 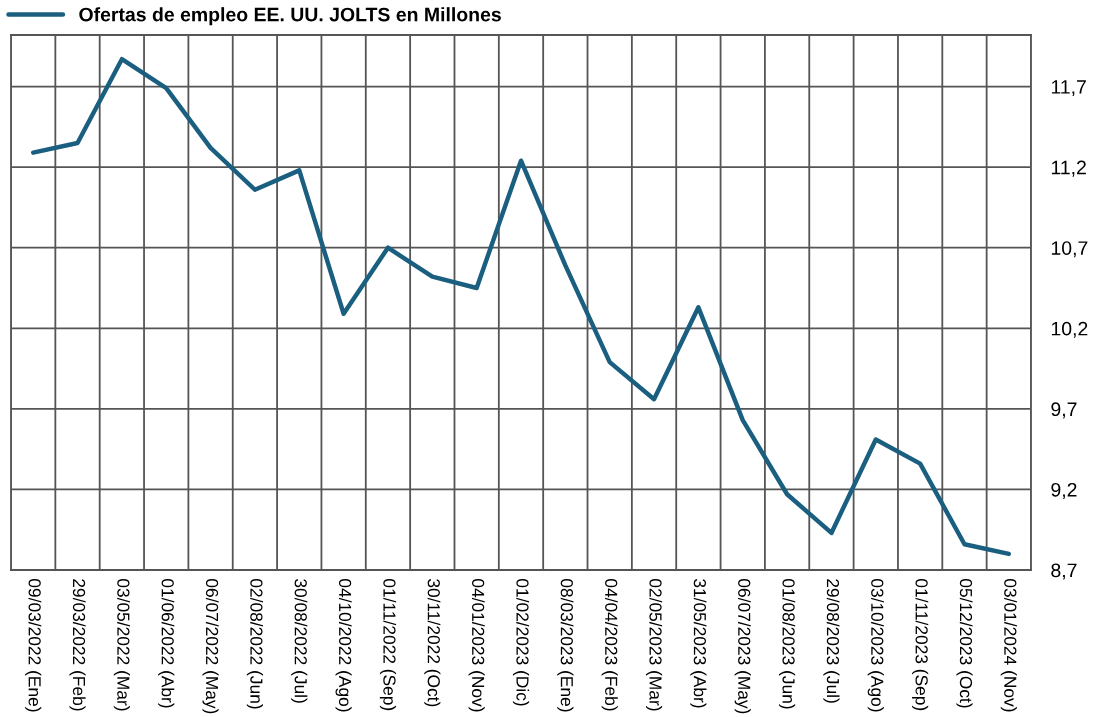 What do you see at coordinates (476, 645) in the screenshot?
I see `x-tick-label: 04/01/2023 (Nov)` at bounding box center [476, 645].